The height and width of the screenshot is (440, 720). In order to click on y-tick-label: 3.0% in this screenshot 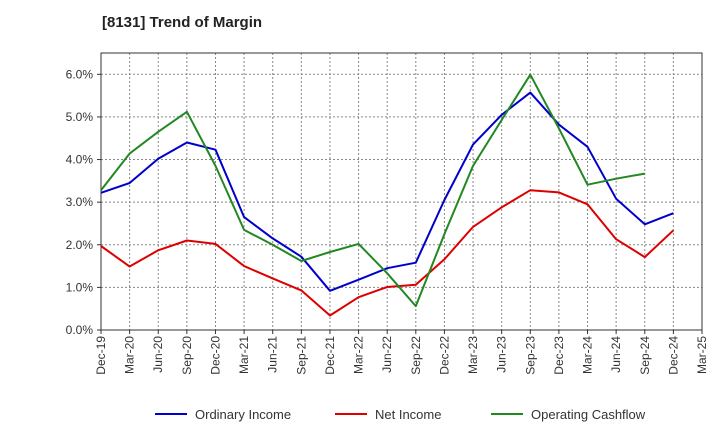, I will do `click(80, 202)`.